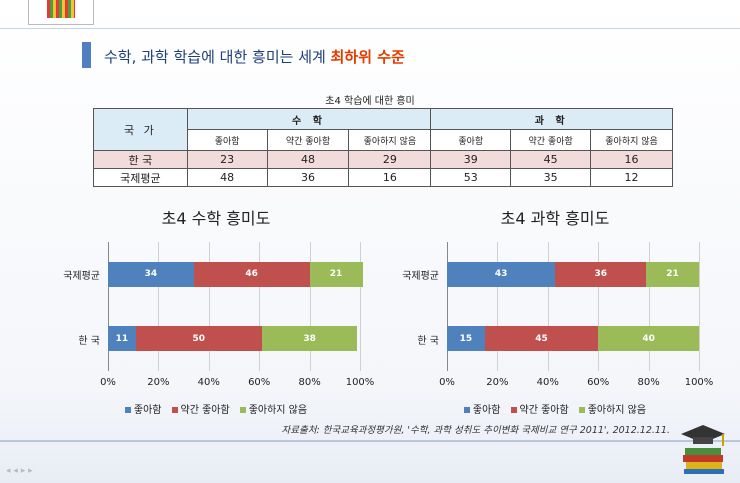 This screenshot has width=740, height=483. What do you see at coordinates (19, 471) in the screenshot?
I see `slide-nav-icons: ◂ ◂ ▸ ▸` at bounding box center [19, 471].